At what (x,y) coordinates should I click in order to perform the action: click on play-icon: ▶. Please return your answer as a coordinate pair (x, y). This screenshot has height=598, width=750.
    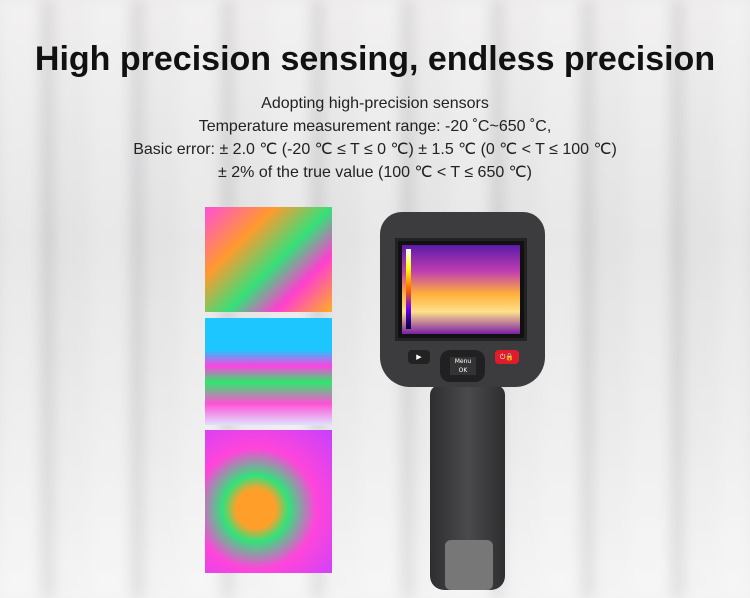
    Looking at the image, I should click on (419, 357).